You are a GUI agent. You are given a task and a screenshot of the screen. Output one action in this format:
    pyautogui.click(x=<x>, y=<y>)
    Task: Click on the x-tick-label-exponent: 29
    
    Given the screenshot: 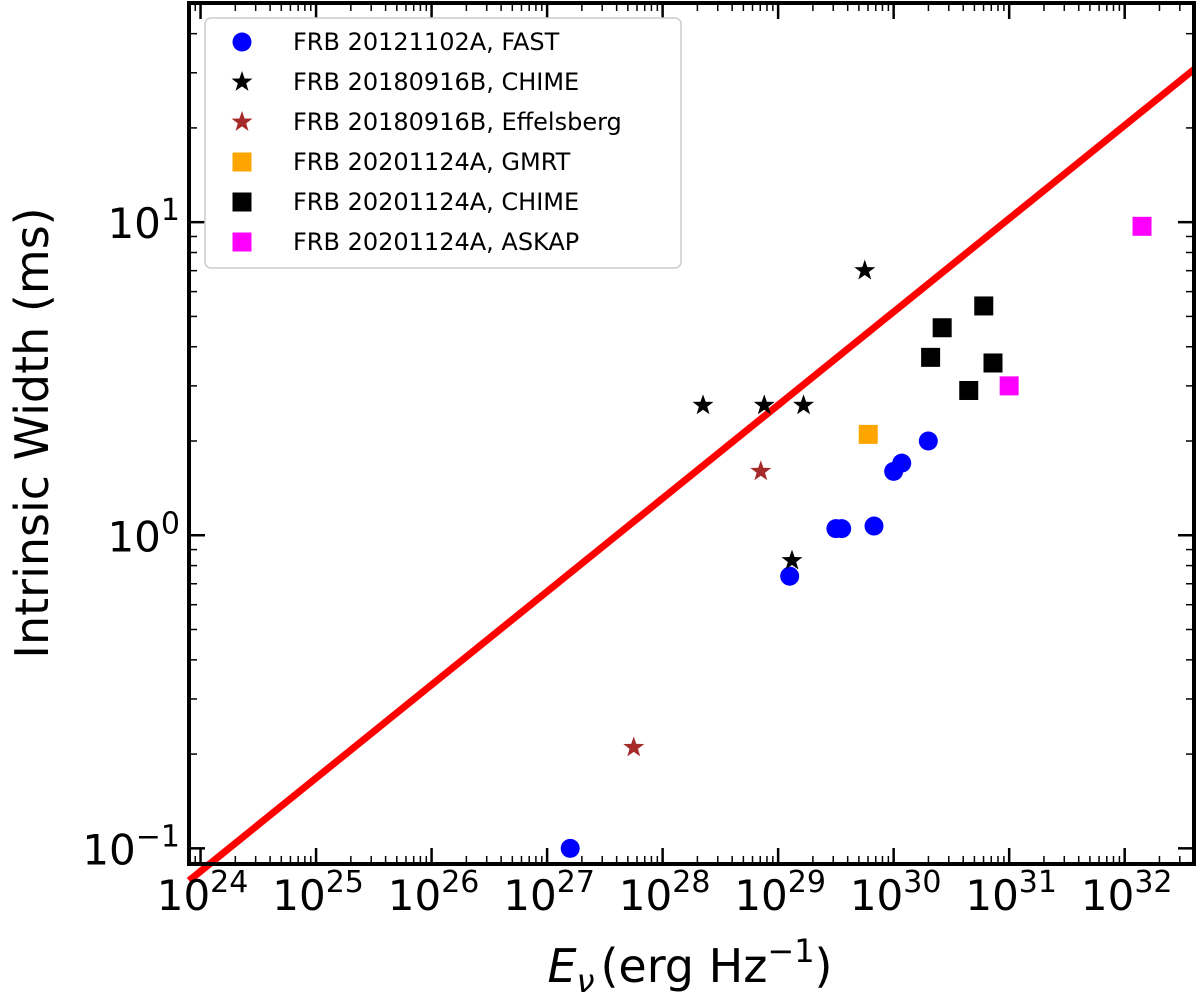 What is the action you would take?
    pyautogui.click(x=807, y=882)
    